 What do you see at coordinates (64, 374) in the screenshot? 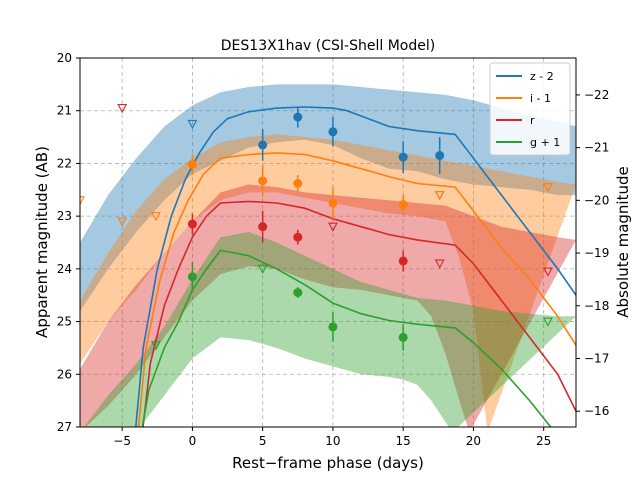
I see `y-tick-label: 26` at bounding box center [64, 374].